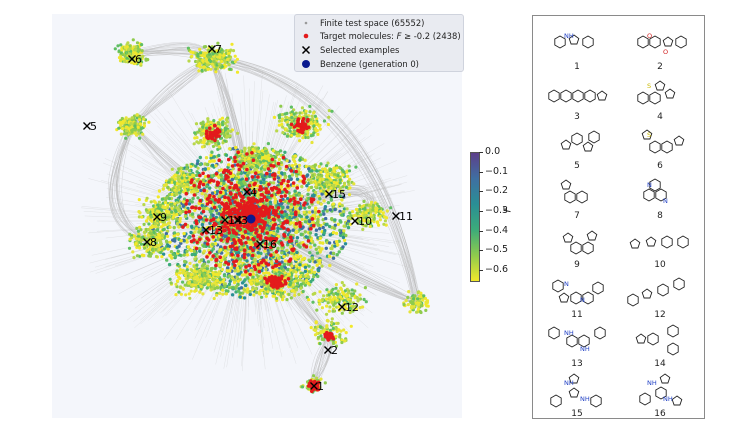 The image size is (755, 424). Describe the element at coordinates (306, 63) in the screenshot. I see `blue-dot-icon` at that location.